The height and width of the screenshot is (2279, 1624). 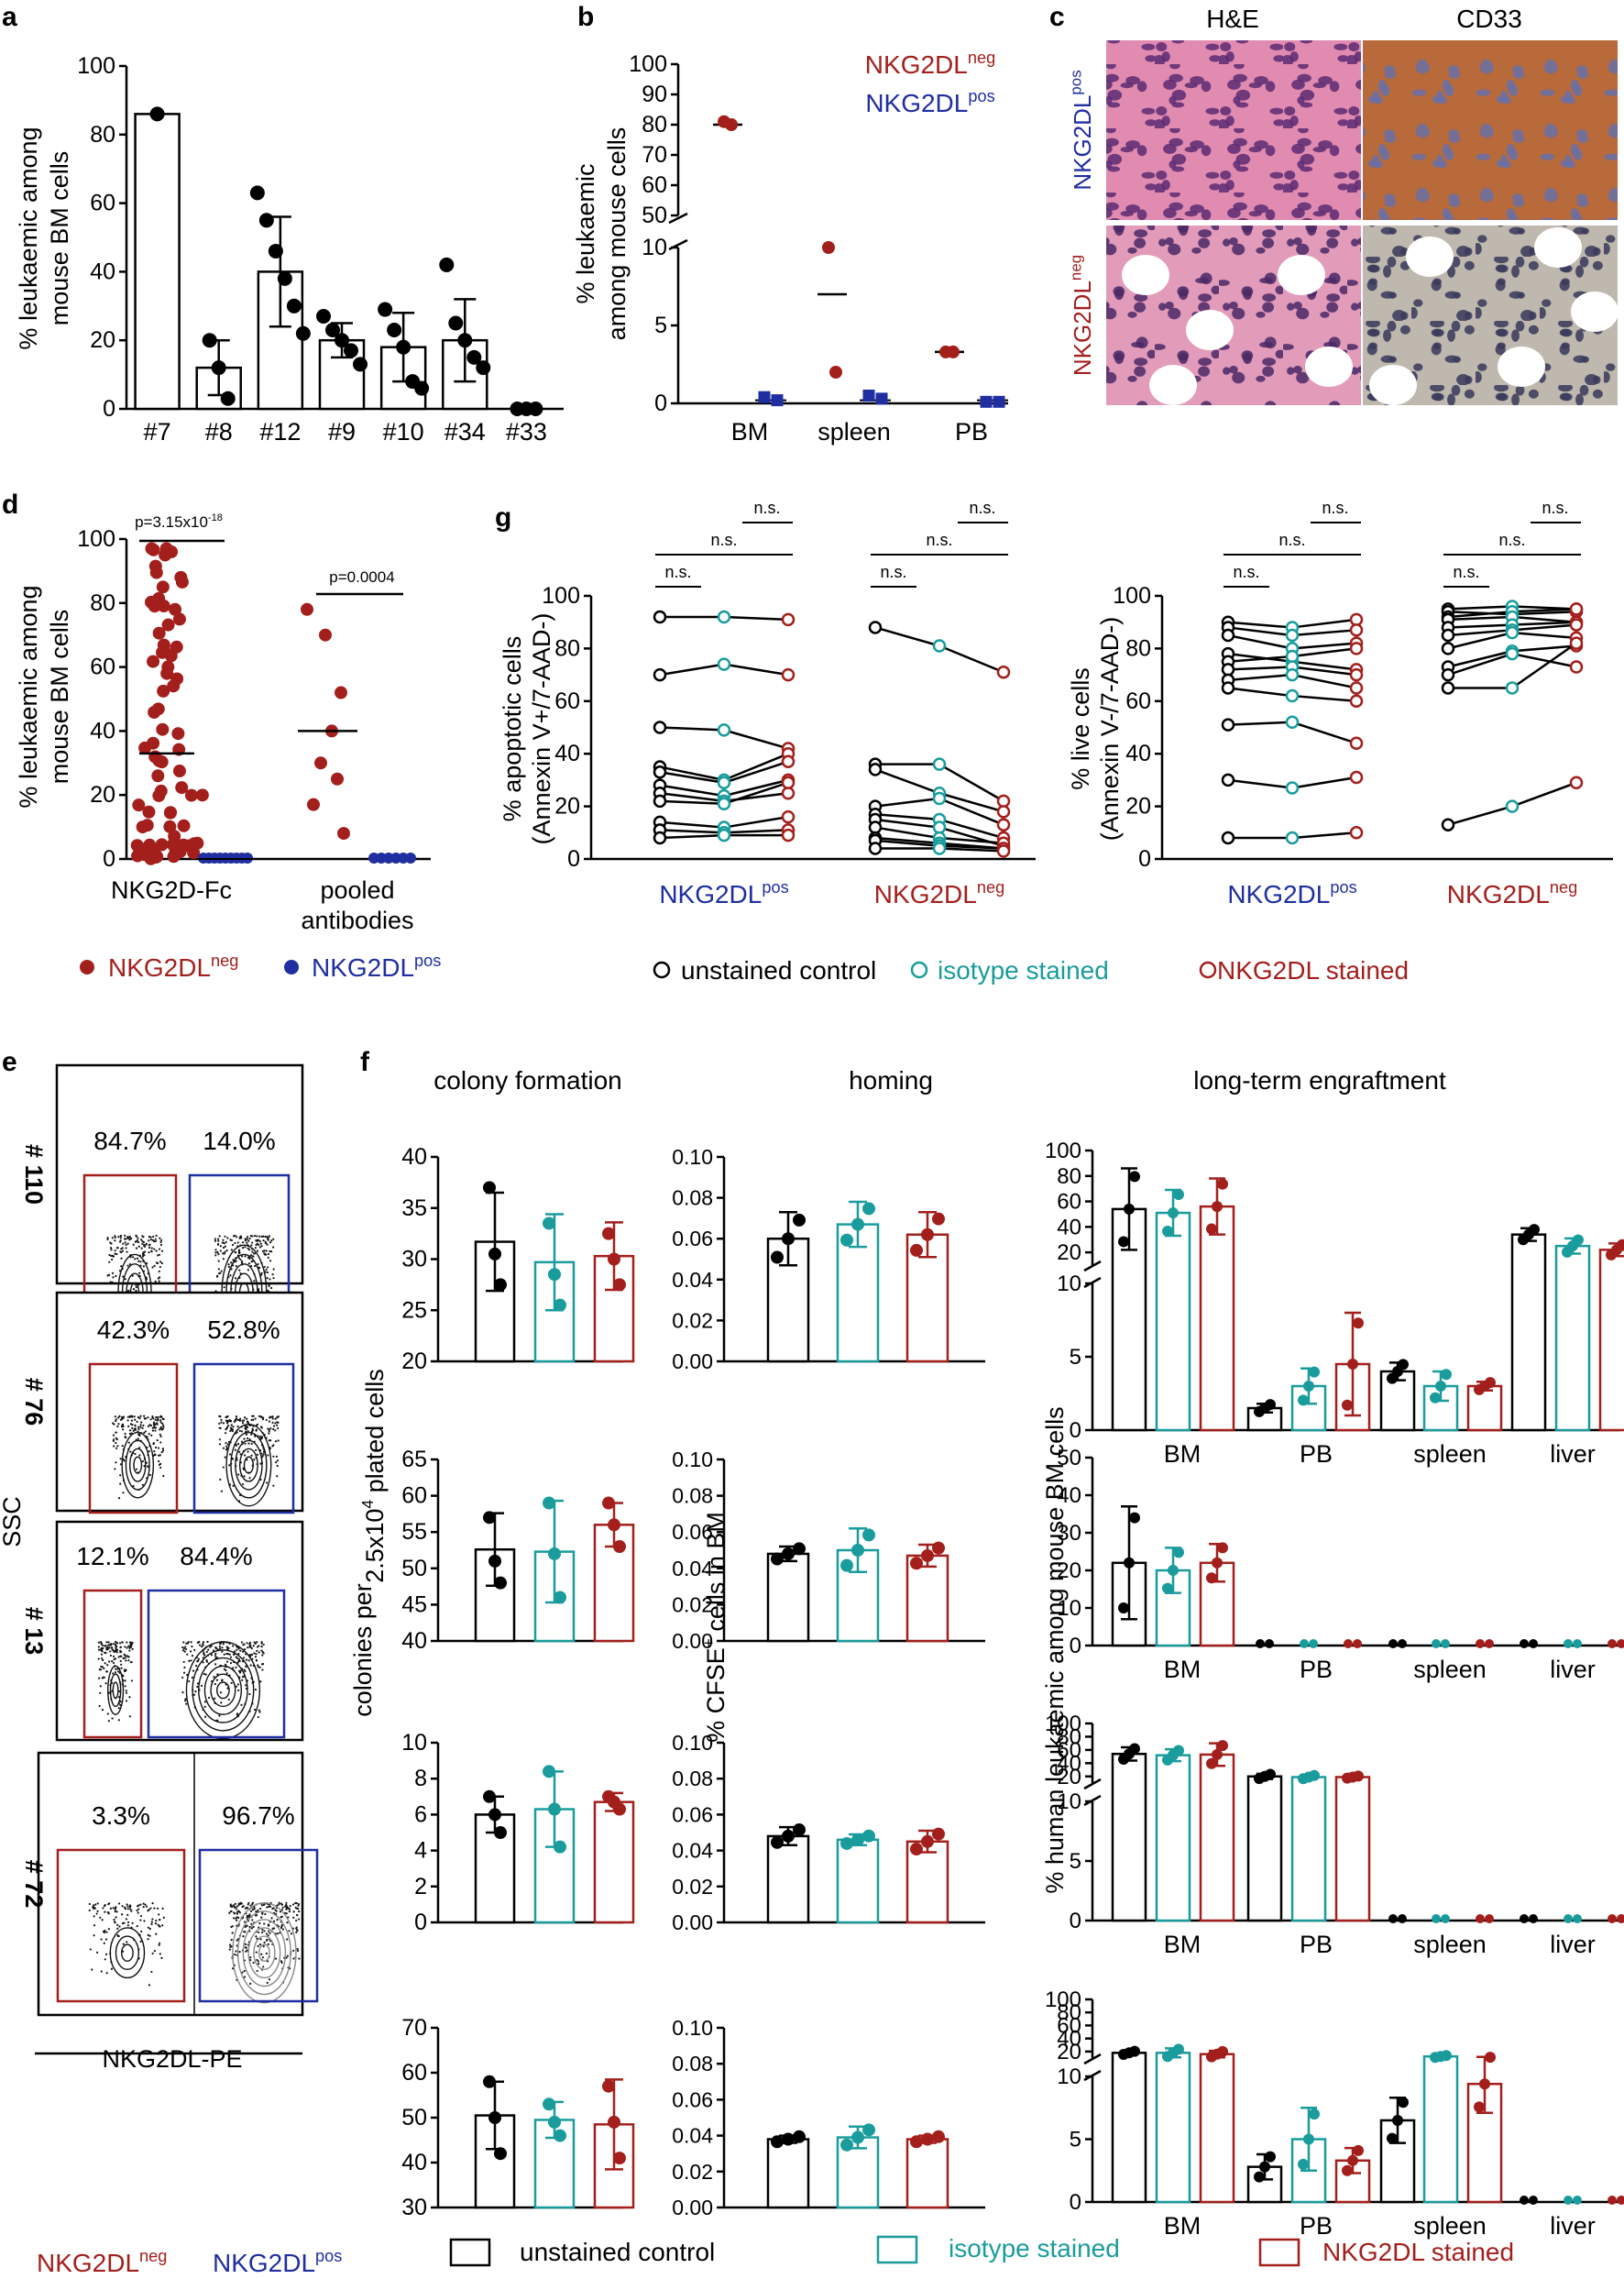 I want to click on panel-letter-e: e, so click(x=9, y=1062).